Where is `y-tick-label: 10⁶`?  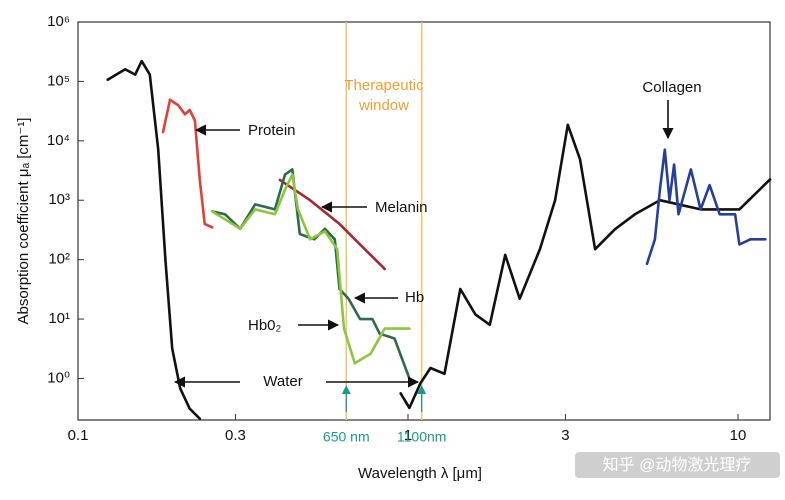 y-tick-label: 10⁶ is located at coordinates (58, 21).